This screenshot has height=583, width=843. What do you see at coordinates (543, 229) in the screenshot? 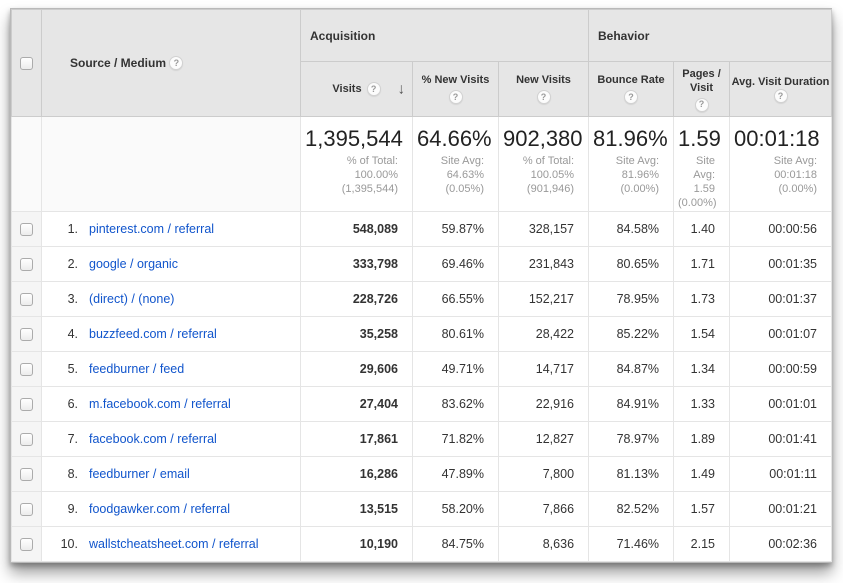
I see `new-visits-value: 328,157` at bounding box center [543, 229].